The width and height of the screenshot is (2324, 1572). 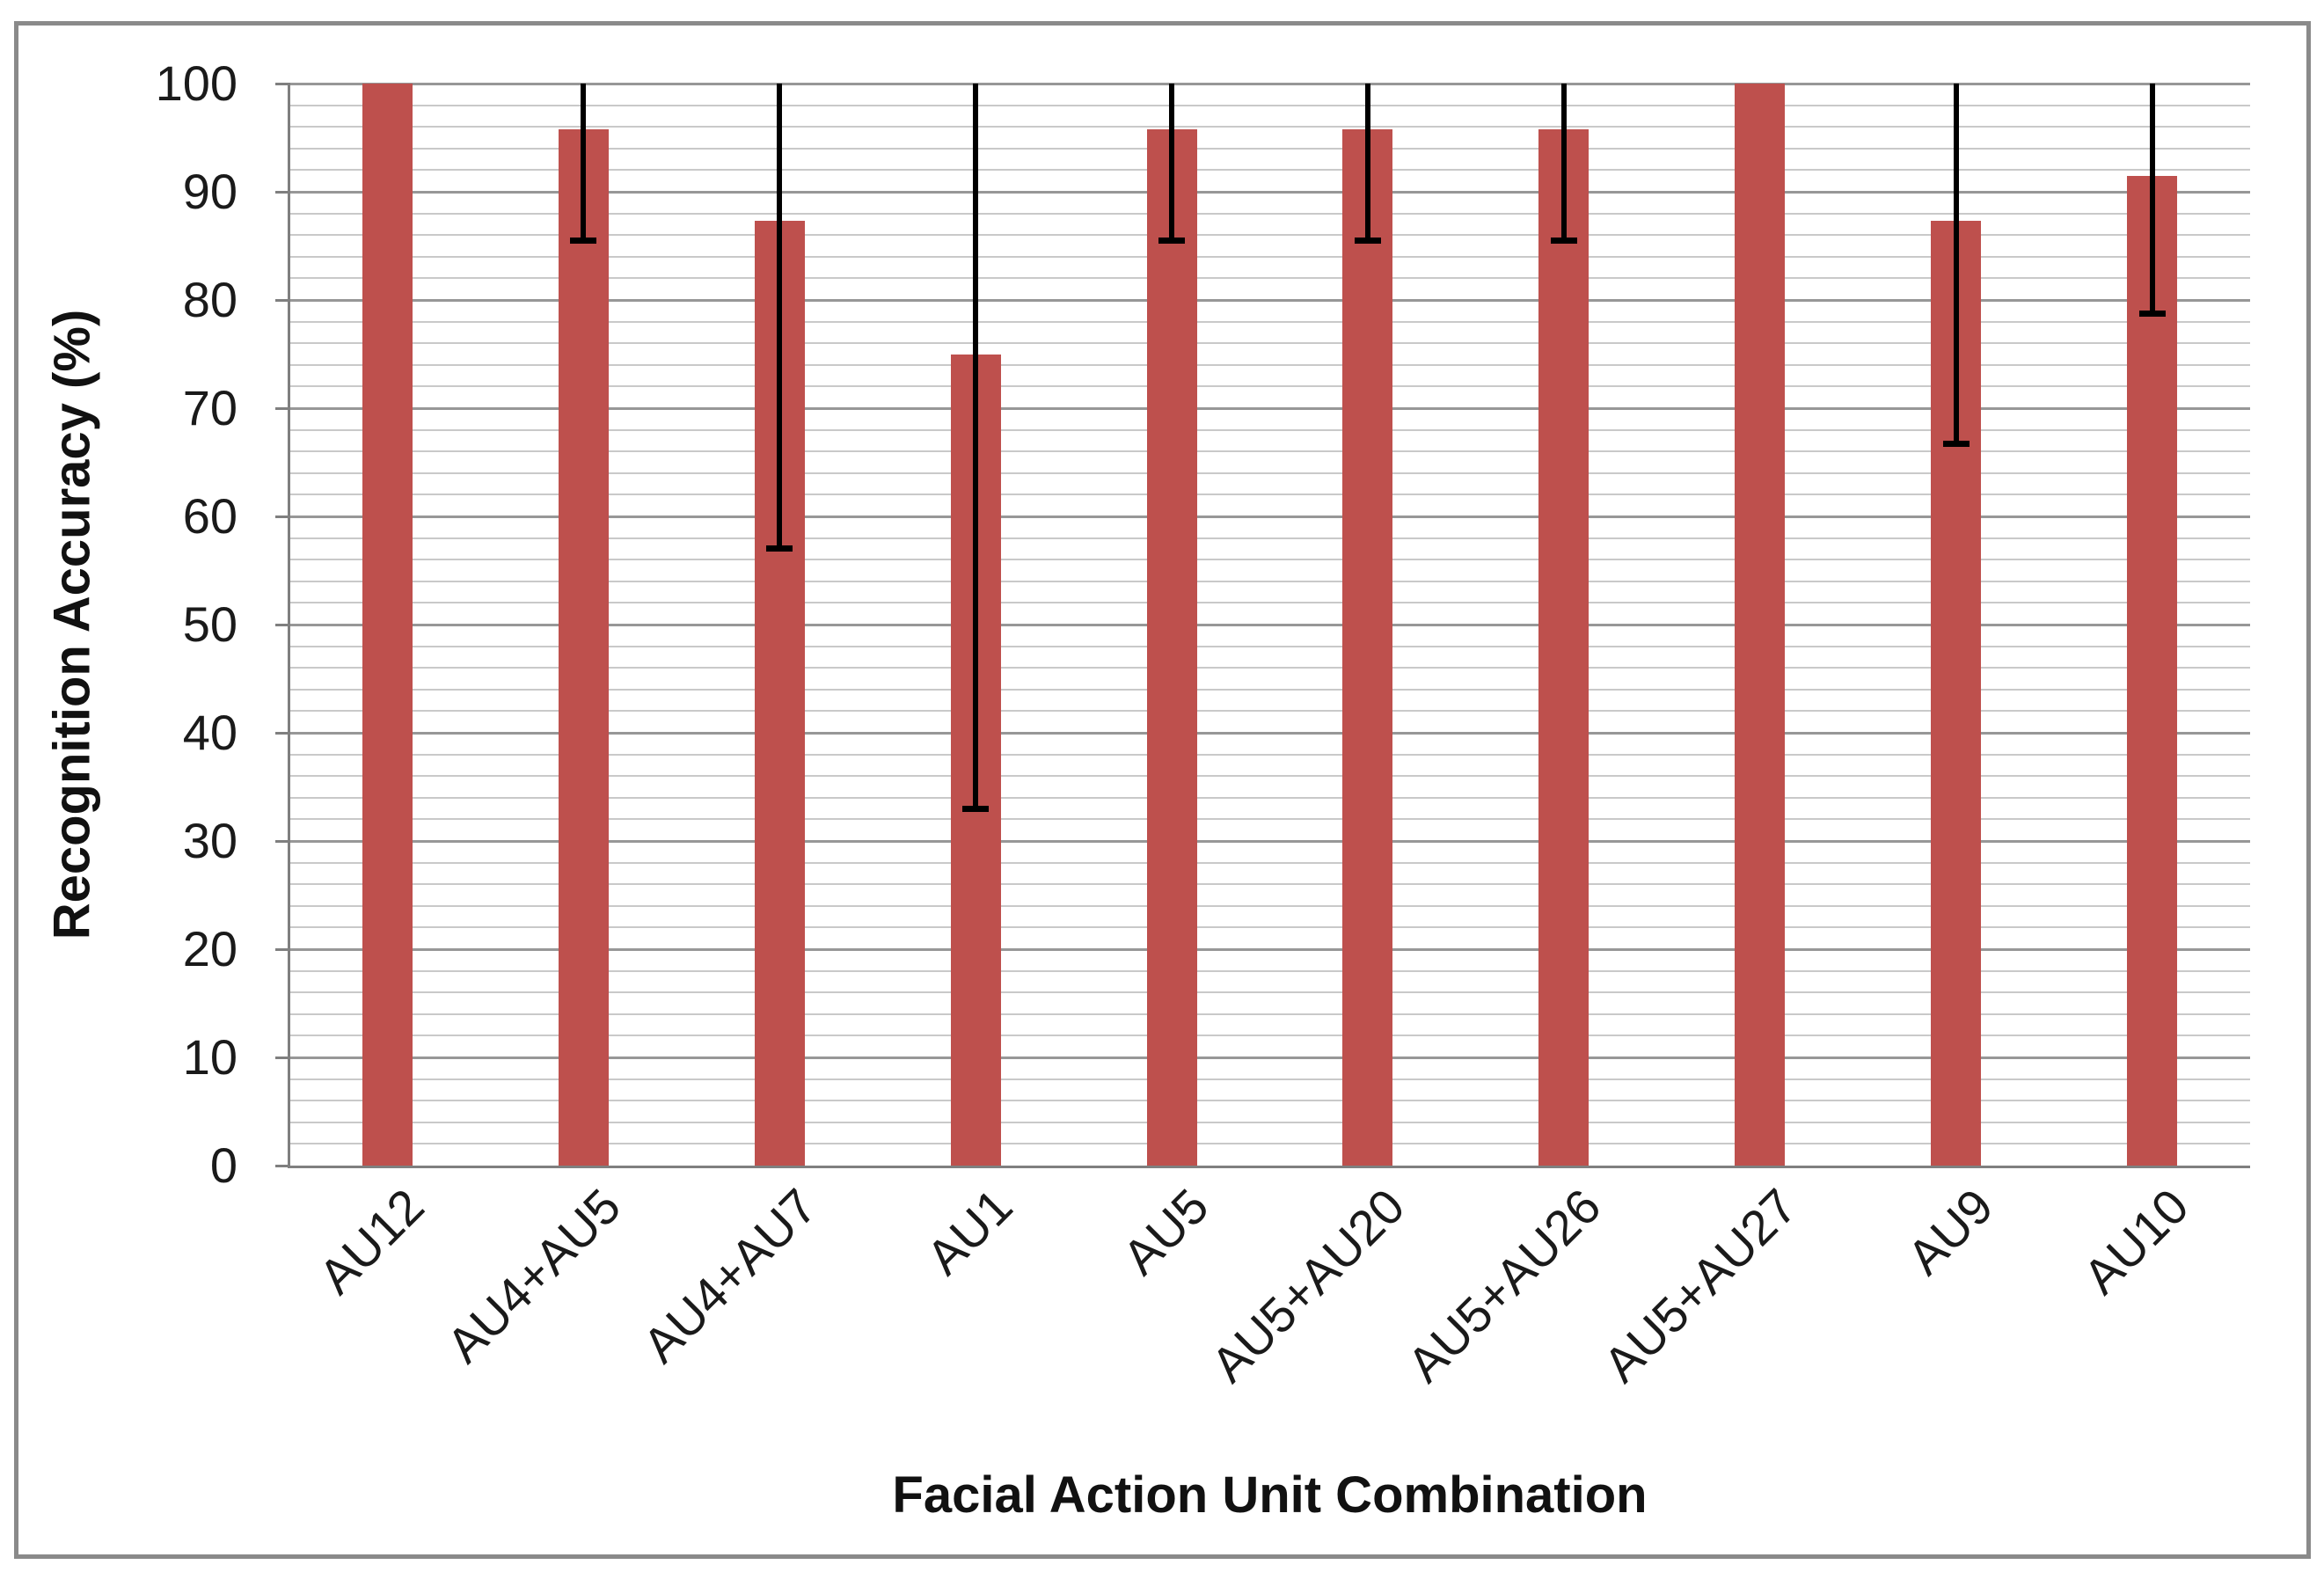 I want to click on y-axis-line, so click(x=289, y=626).